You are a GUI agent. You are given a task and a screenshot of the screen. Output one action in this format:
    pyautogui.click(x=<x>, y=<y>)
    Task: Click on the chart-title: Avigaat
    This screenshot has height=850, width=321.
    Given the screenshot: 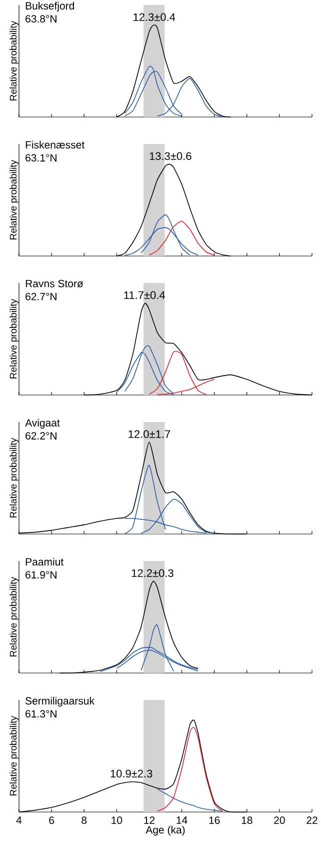 What is the action you would take?
    pyautogui.click(x=42, y=423)
    